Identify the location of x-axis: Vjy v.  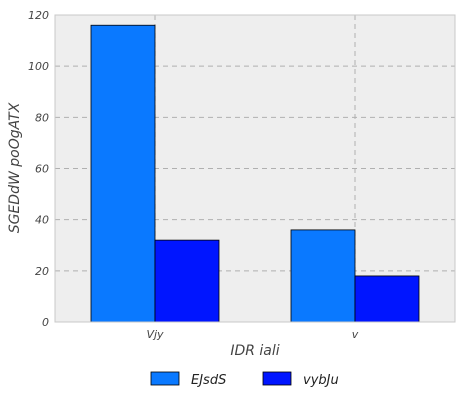
(252, 334).